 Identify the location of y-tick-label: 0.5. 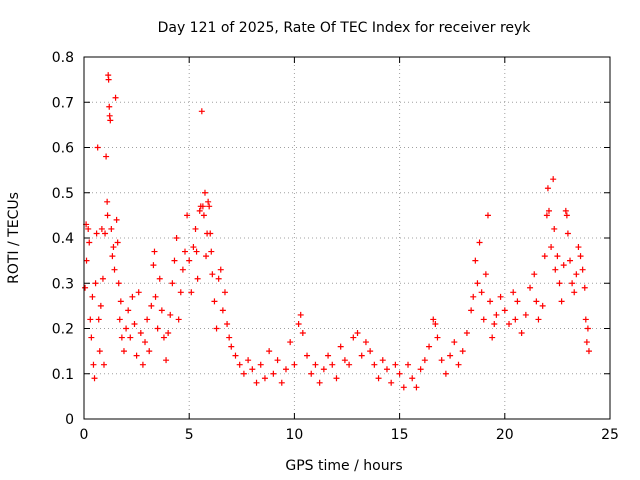
(63, 194).